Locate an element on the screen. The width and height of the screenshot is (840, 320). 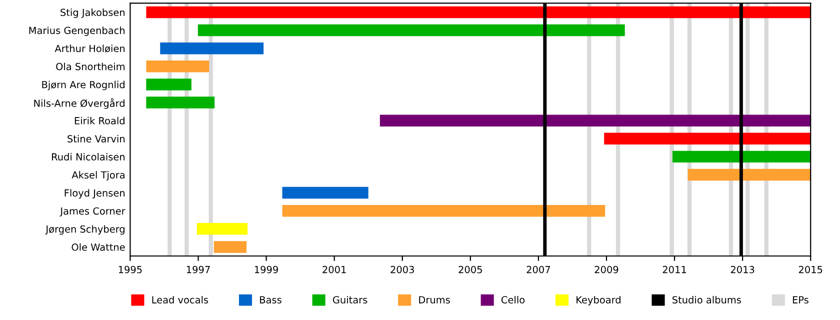
x-tick-label: 2001 is located at coordinates (334, 270).